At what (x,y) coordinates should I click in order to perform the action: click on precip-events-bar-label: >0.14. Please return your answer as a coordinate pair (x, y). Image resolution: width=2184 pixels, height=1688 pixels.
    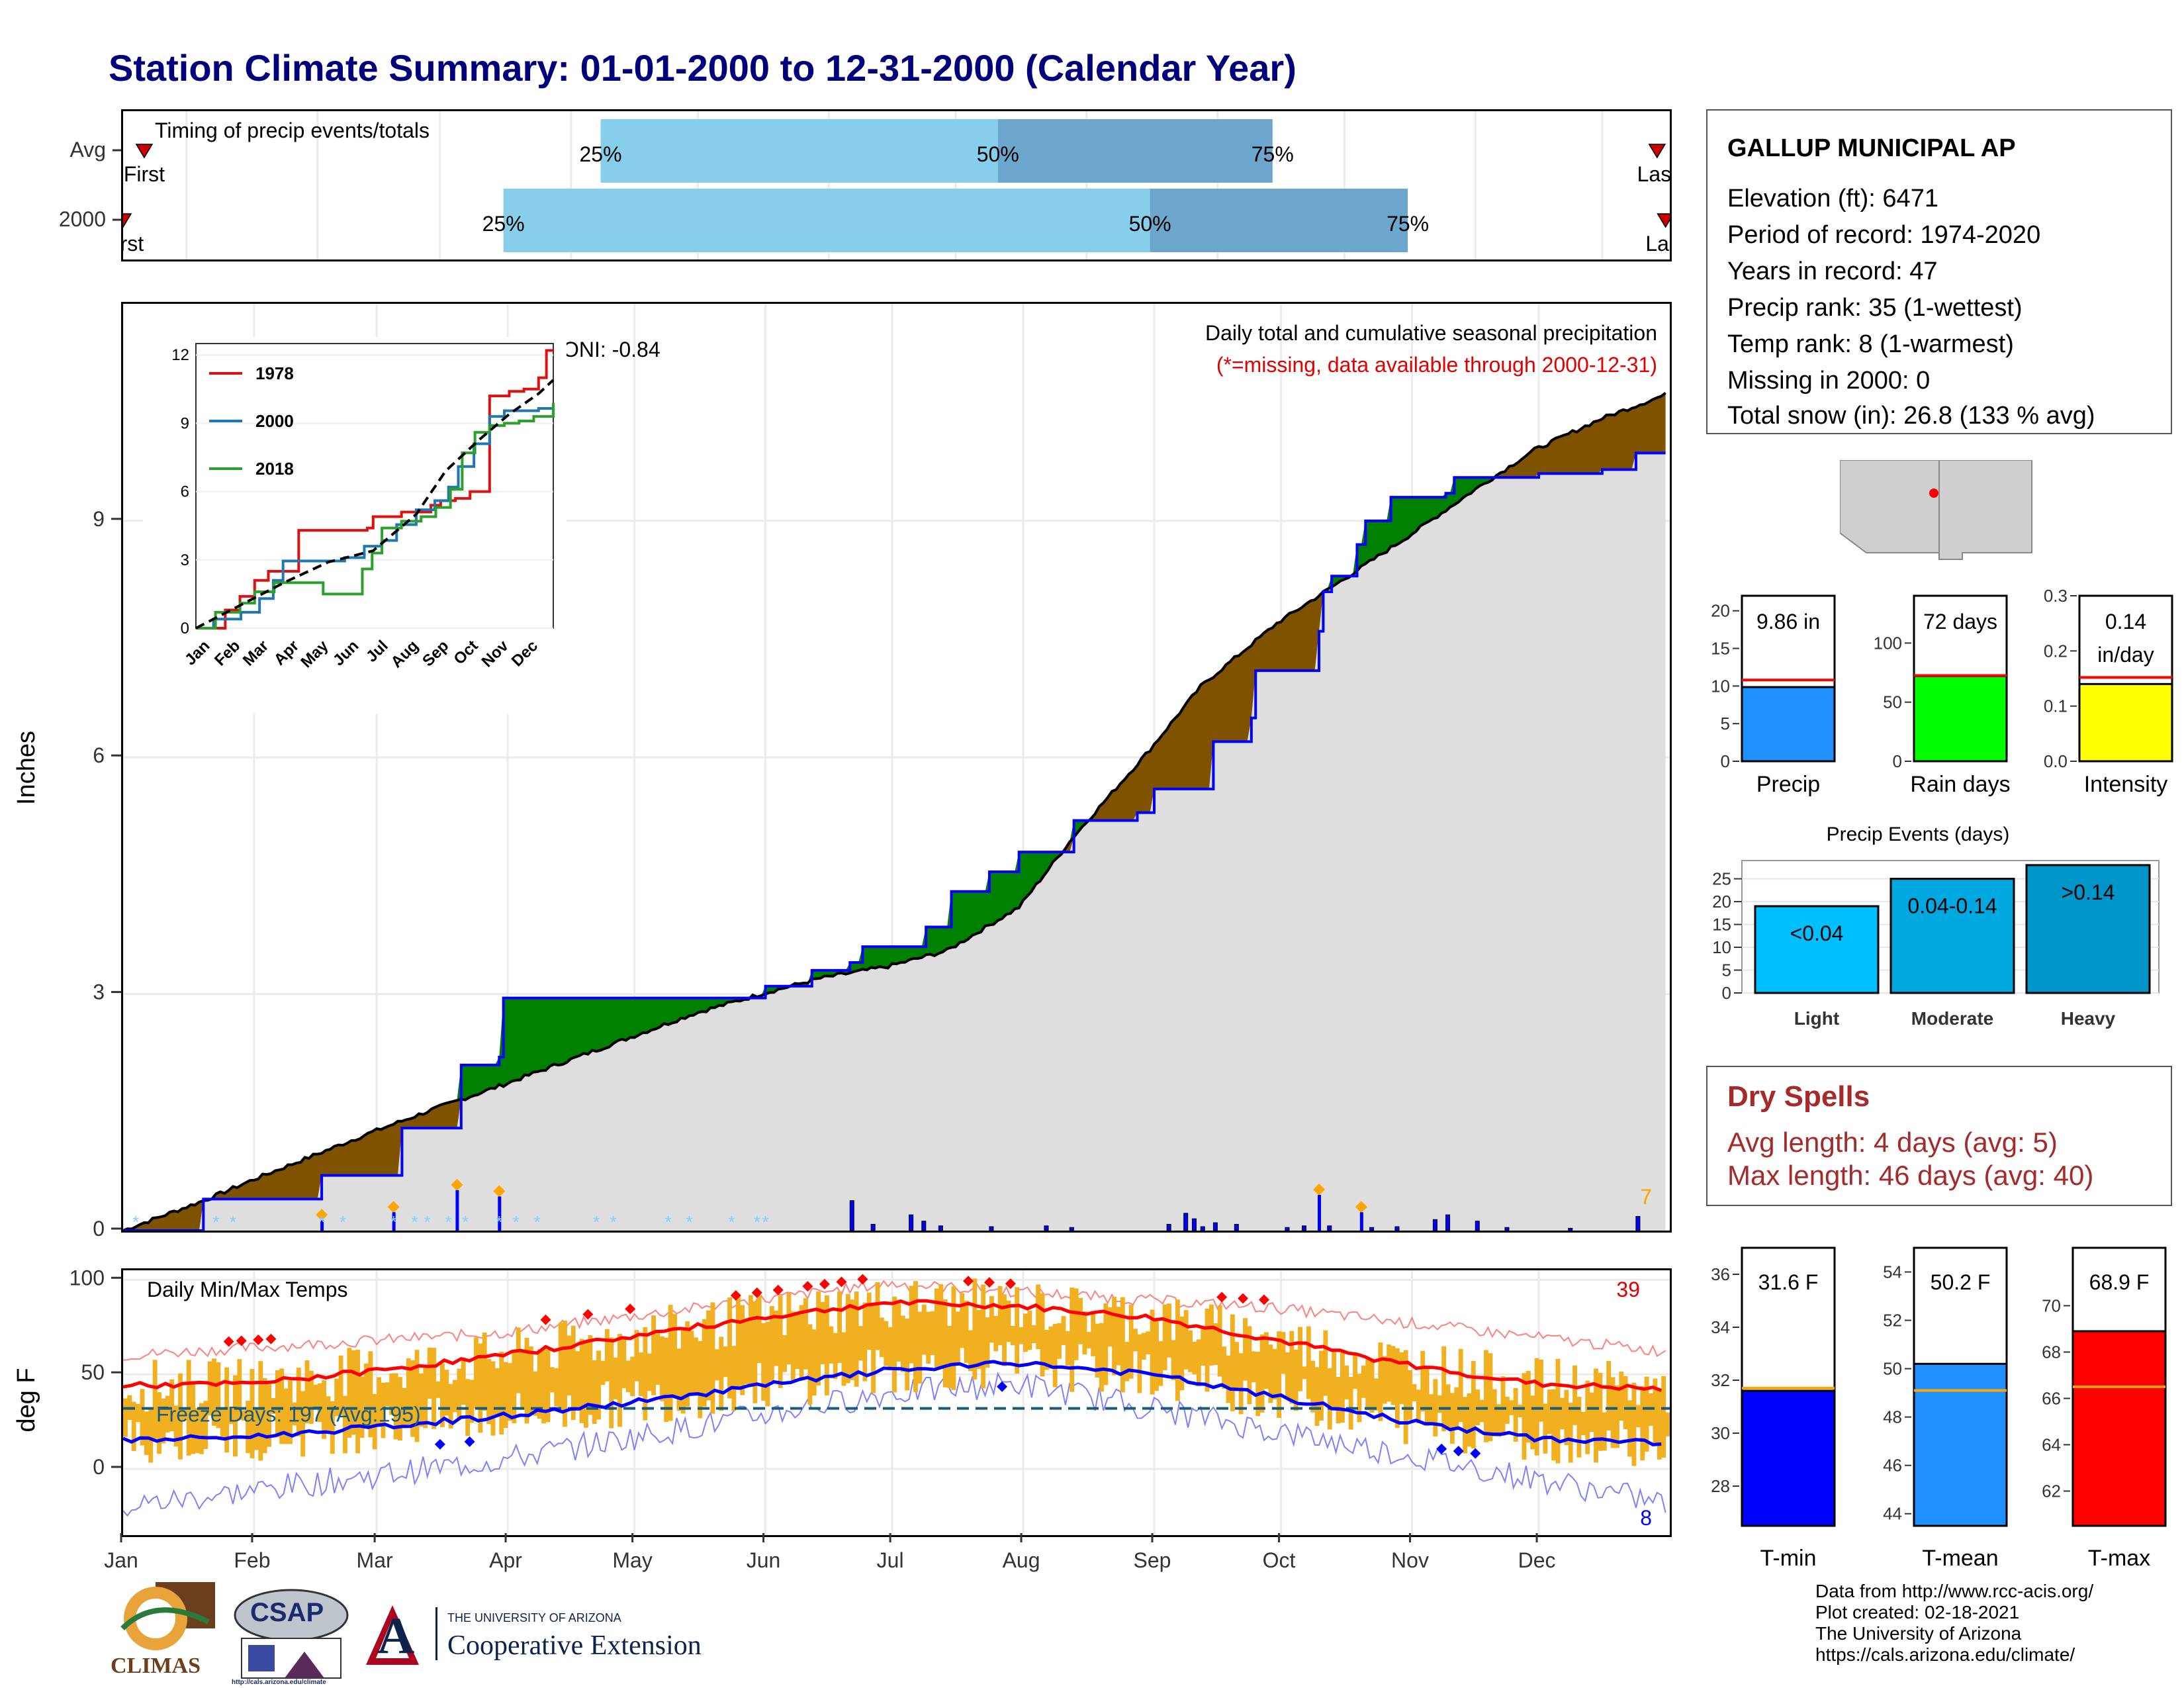
    Looking at the image, I should click on (2088, 892).